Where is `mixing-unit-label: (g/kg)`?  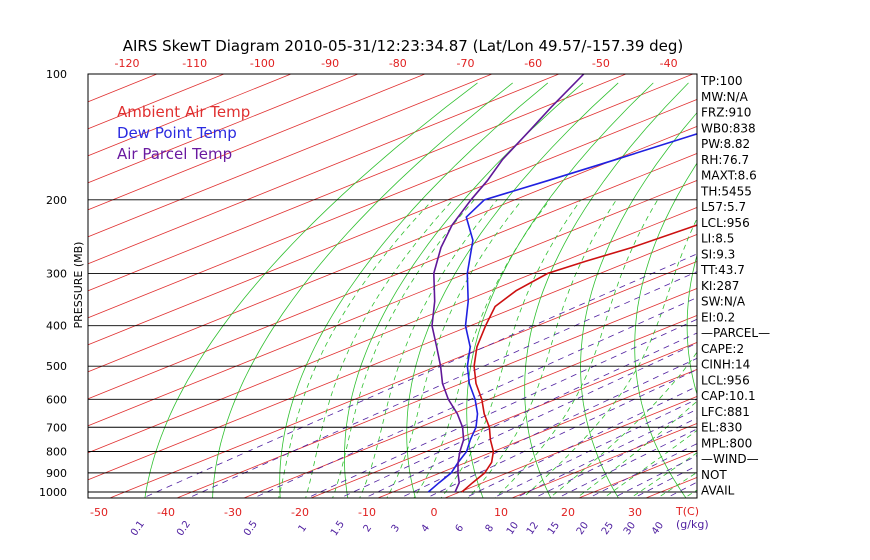
mixing-unit-label: (g/kg) is located at coordinates (692, 524).